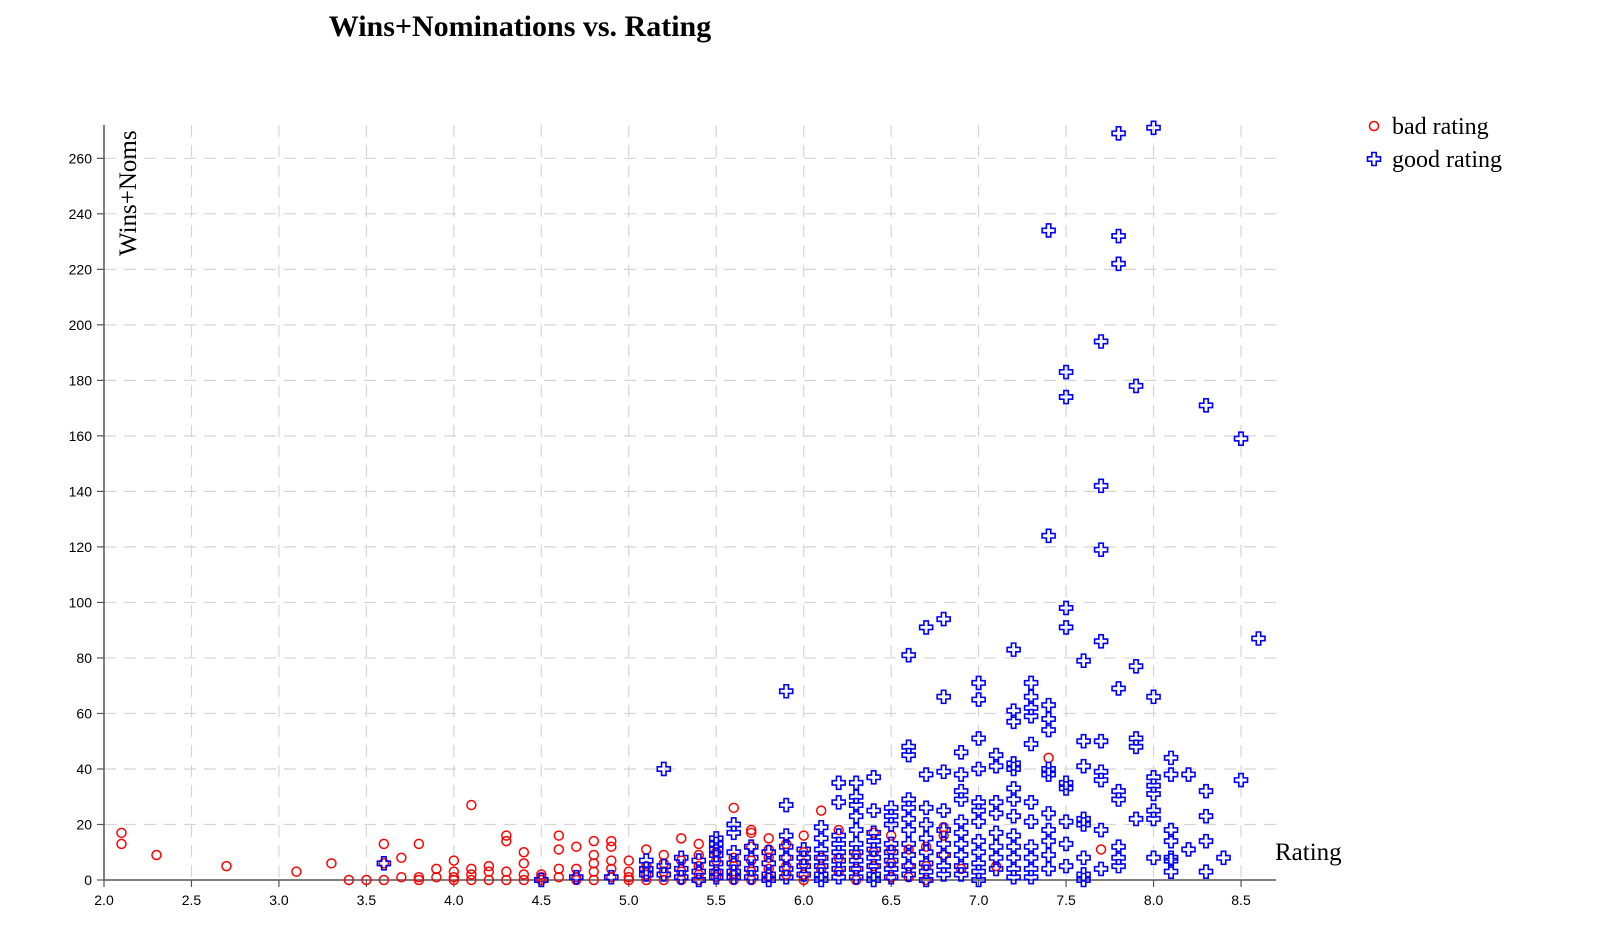  I want to click on x-tick-label: 6.0, so click(804, 900).